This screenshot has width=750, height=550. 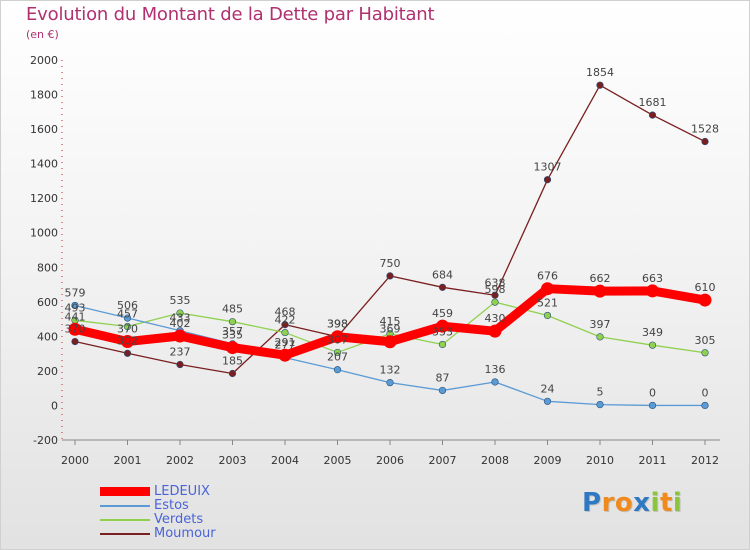 I want to click on y-tick-label: 800, so click(x=47, y=267).